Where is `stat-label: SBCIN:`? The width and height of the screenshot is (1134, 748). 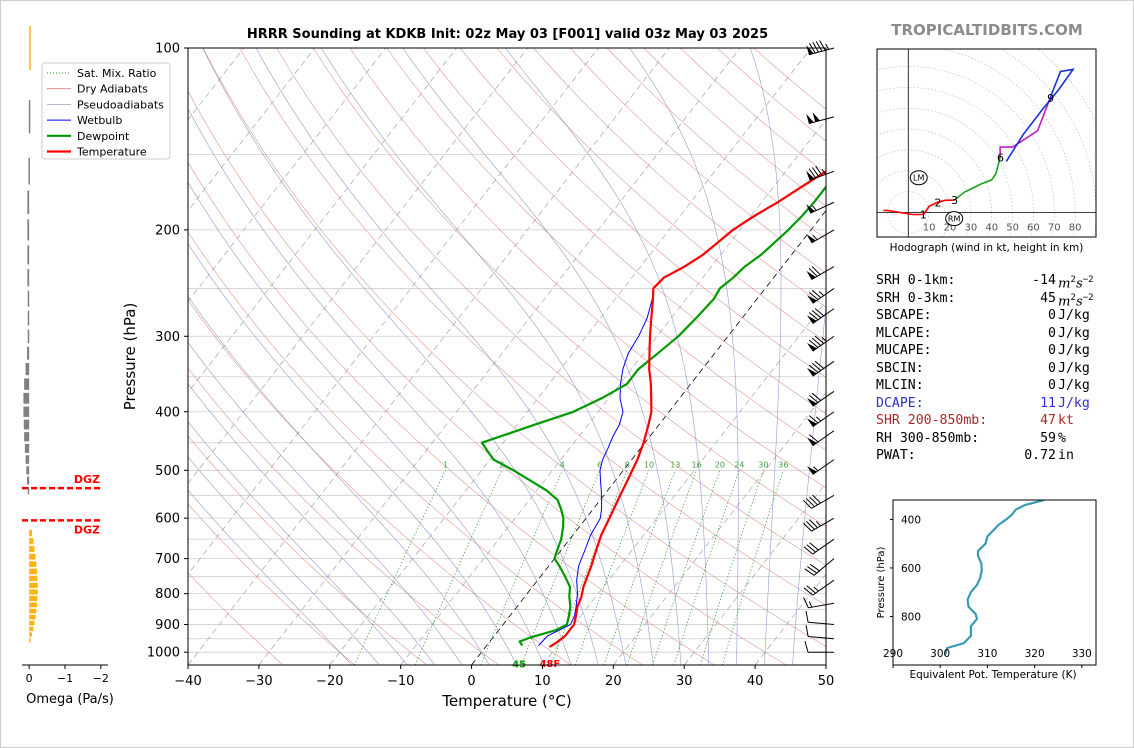
stat-label: SBCIN: is located at coordinates (900, 368).